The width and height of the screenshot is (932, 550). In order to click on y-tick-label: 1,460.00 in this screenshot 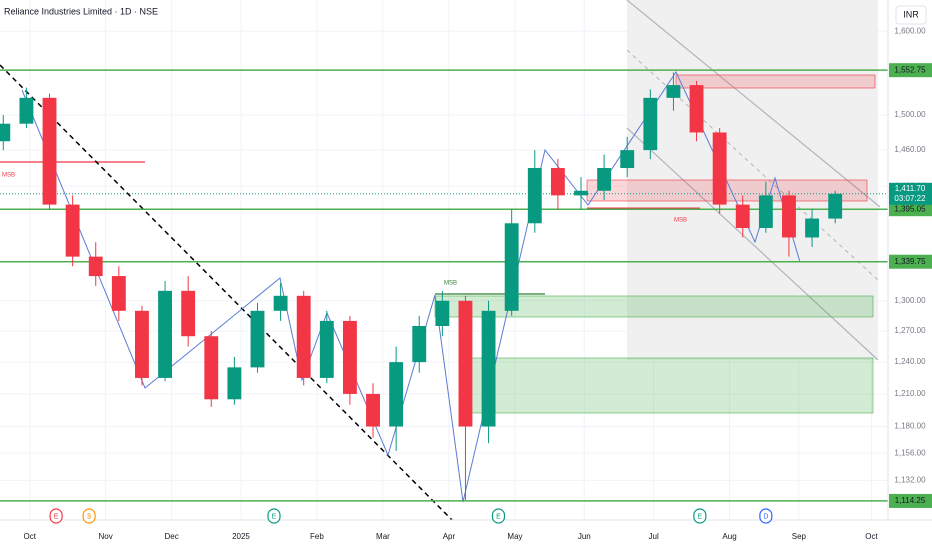, I will do `click(910, 149)`.